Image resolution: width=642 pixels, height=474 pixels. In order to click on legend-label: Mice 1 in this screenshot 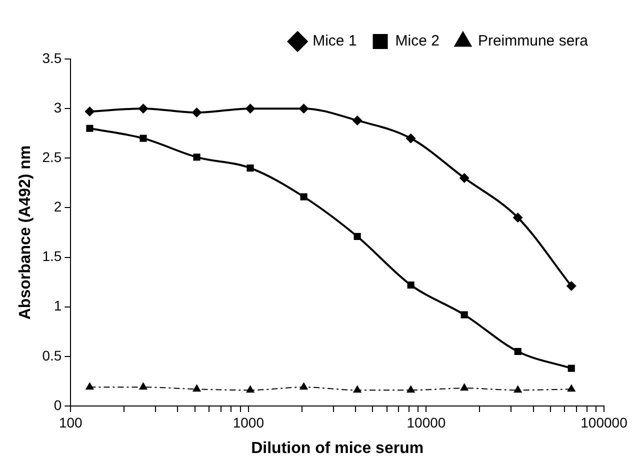, I will do `click(334, 41)`.